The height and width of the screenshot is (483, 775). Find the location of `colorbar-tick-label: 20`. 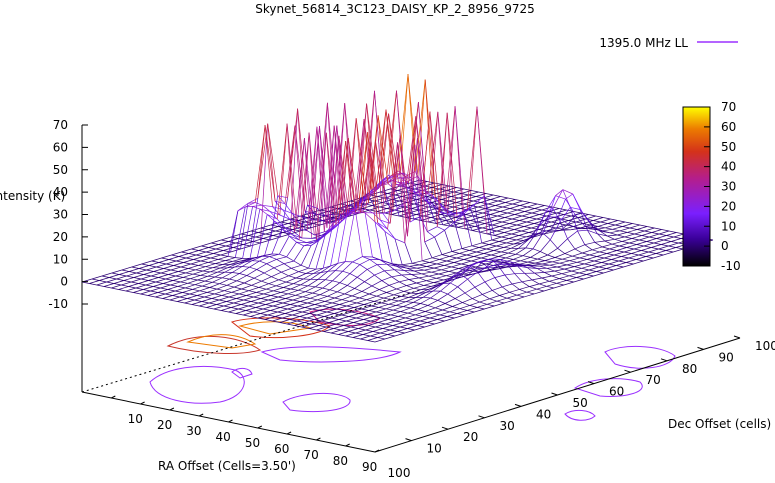

colorbar-tick-label: 20 is located at coordinates (728, 206).